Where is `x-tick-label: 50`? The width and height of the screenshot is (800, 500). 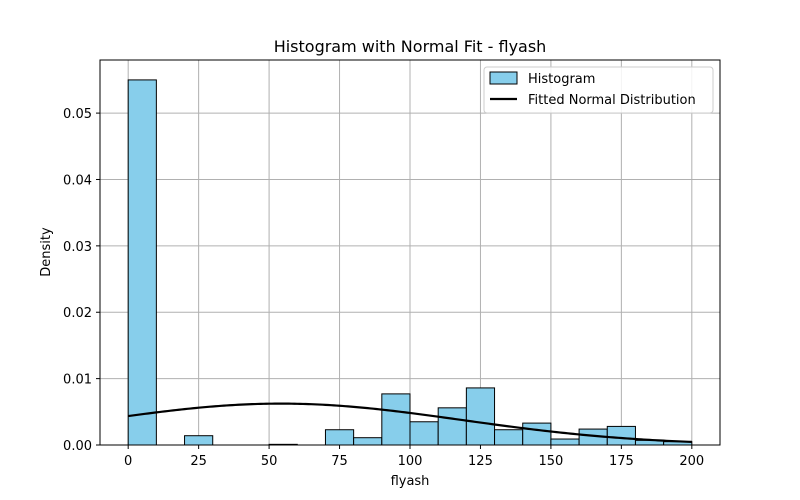 x-tick-label: 50 is located at coordinates (269, 461).